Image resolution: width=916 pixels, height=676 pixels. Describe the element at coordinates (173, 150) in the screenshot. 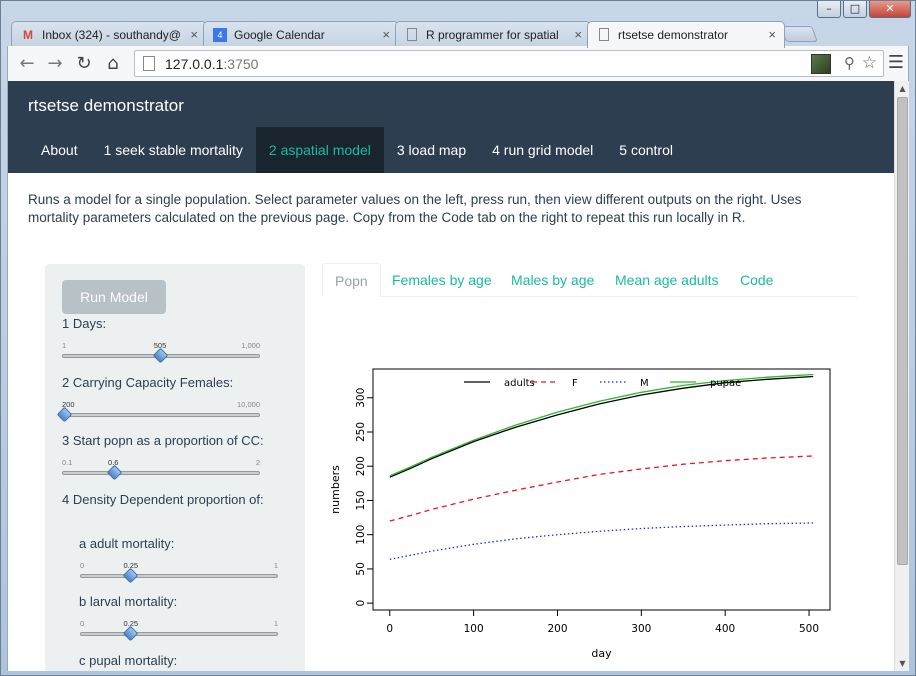

I see `nav-seek-stable-mortality: 1 seek stable mortality` at that location.